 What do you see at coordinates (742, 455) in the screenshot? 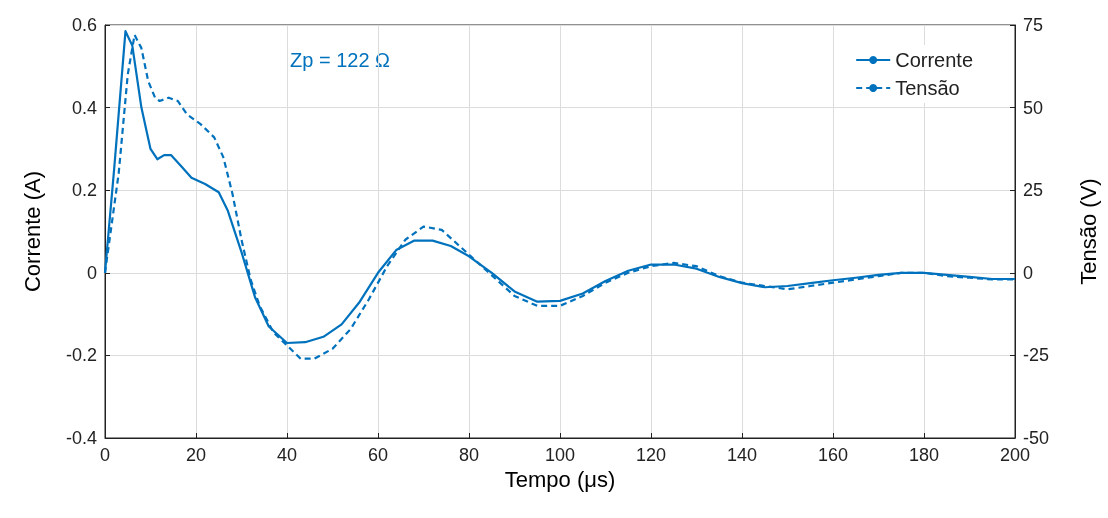
I see `x-tick-label: 140` at bounding box center [742, 455].